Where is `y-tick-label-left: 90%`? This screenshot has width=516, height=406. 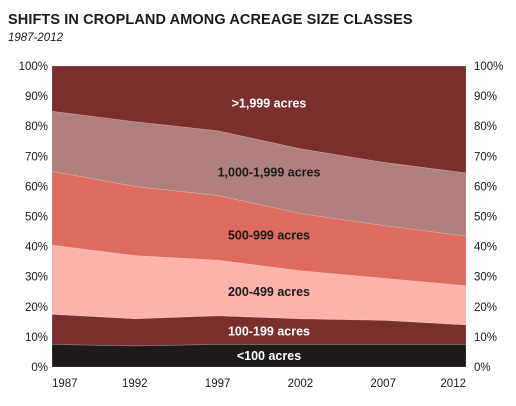
y-tick-label-left: 90% is located at coordinates (36, 97).